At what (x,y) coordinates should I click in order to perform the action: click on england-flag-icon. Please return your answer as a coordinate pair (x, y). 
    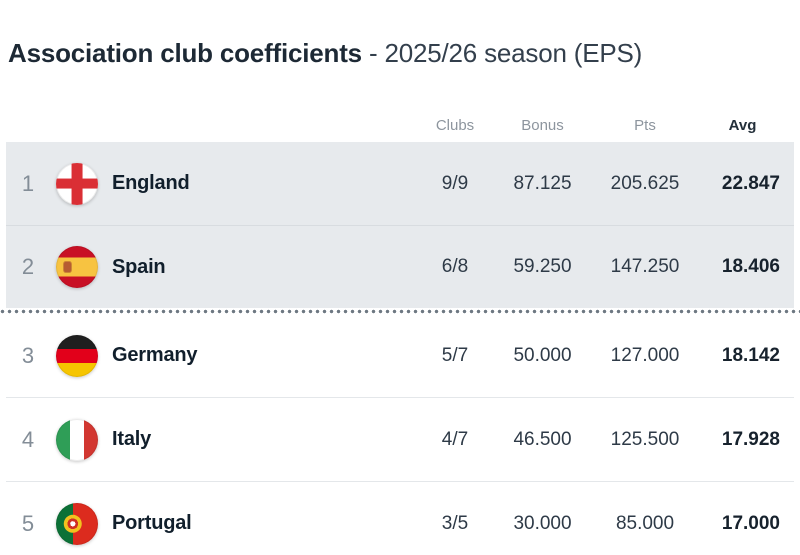
    Looking at the image, I should click on (77, 183).